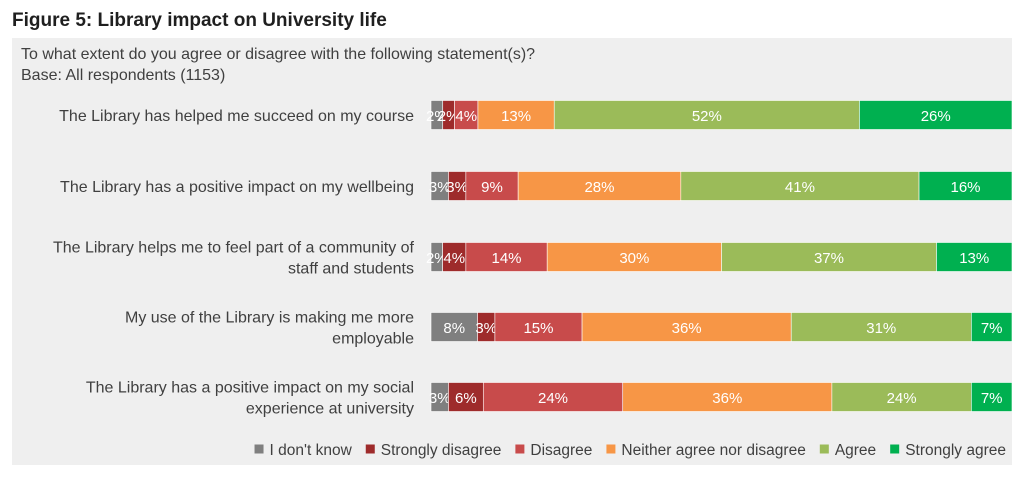  What do you see at coordinates (311, 450) in the screenshot?
I see `legend-label: I don't know` at bounding box center [311, 450].